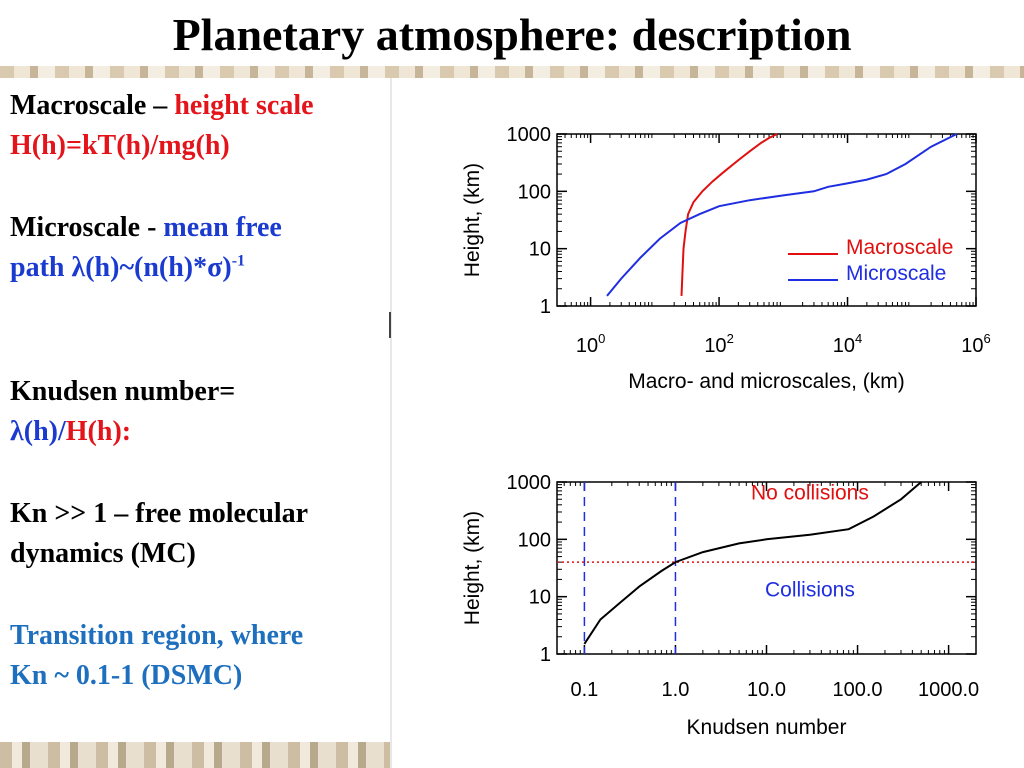 The height and width of the screenshot is (768, 1024). What do you see at coordinates (98, 431) in the screenshot?
I see `knudsen-H: H(h):` at bounding box center [98, 431].